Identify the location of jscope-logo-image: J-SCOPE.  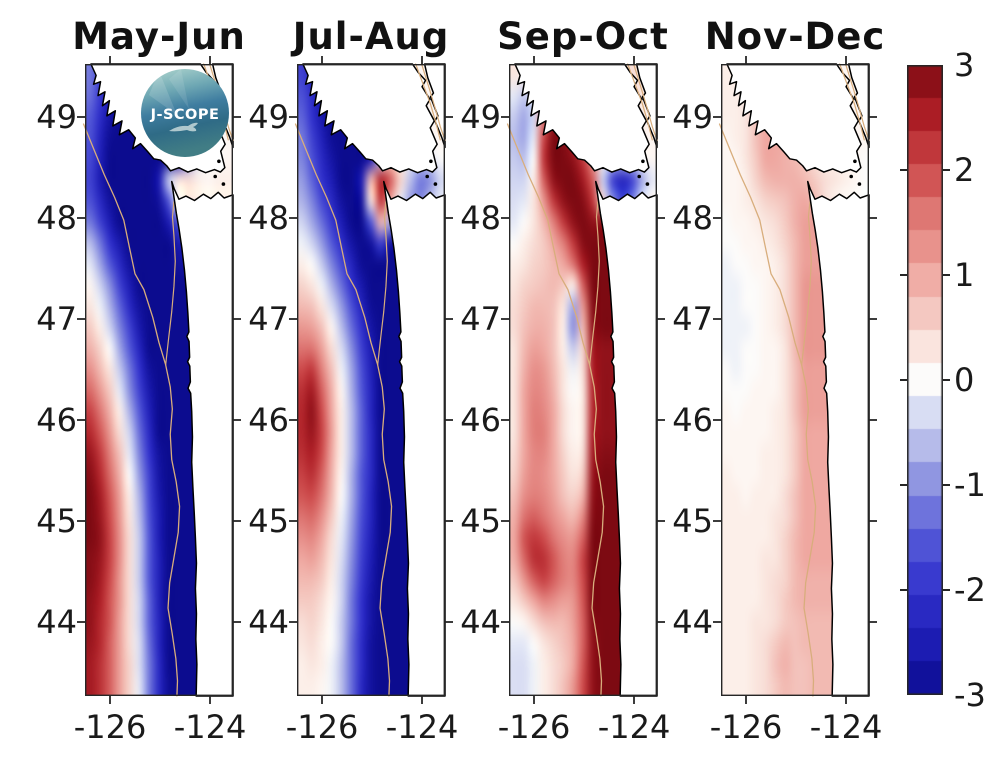
(185, 113).